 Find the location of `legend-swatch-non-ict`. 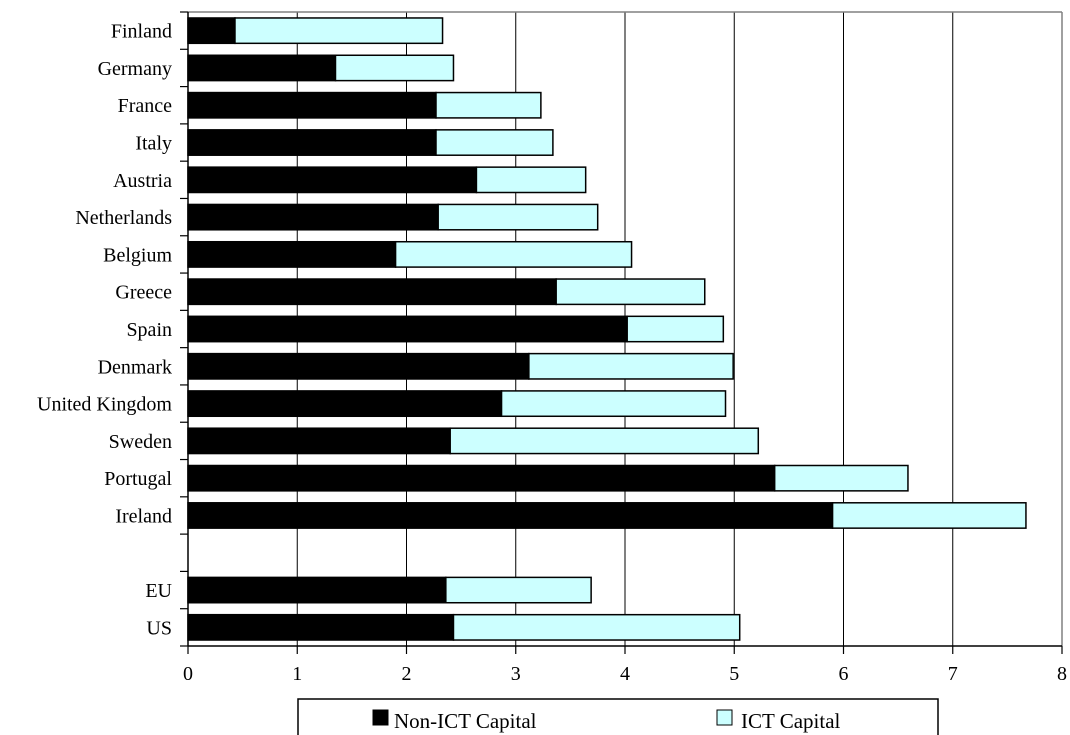

legend-swatch-non-ict is located at coordinates (380, 717).